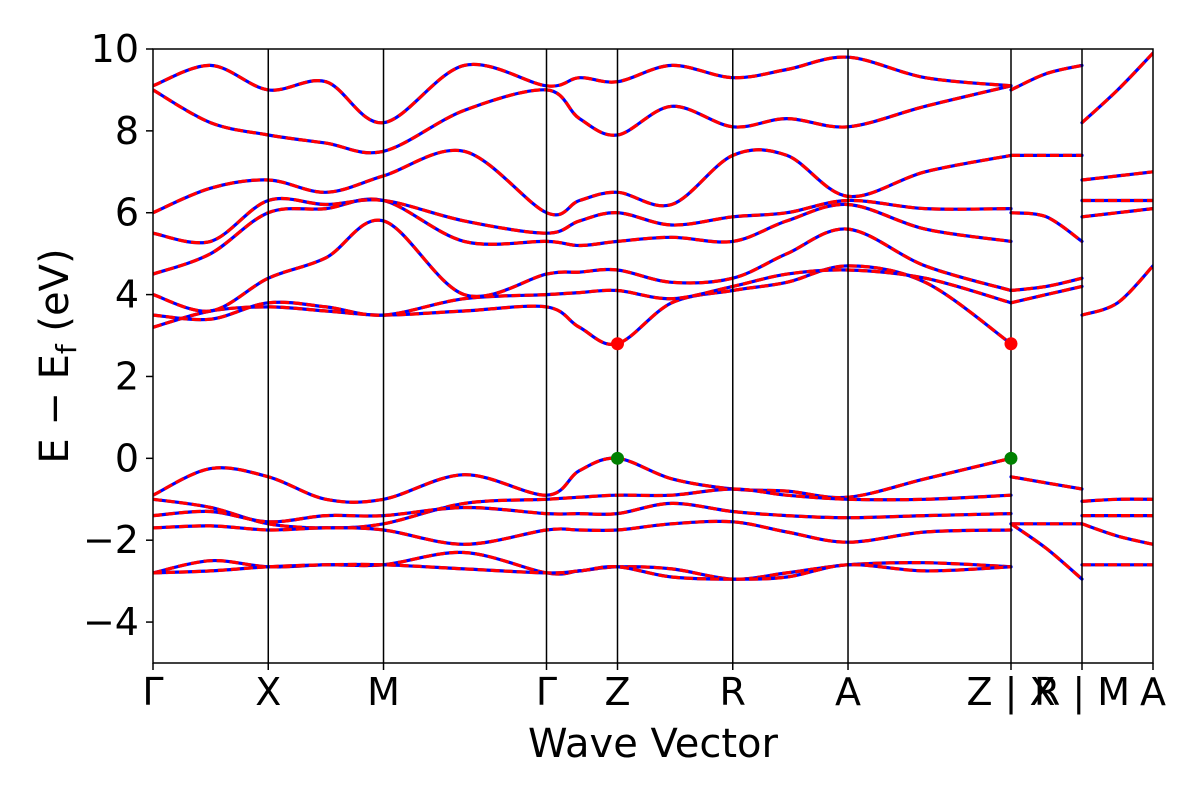 The image size is (1200, 800). I want to click on band-line-9-red, so click(582, 236).